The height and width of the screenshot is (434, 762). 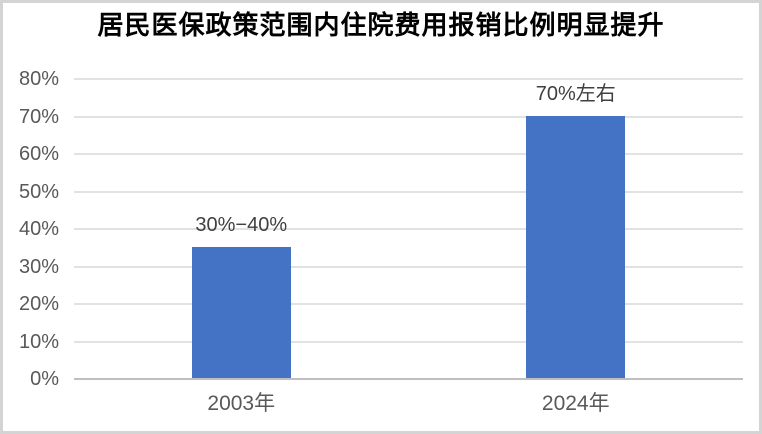 What do you see at coordinates (44, 379) in the screenshot?
I see `y-tick-label-0: 0%` at bounding box center [44, 379].